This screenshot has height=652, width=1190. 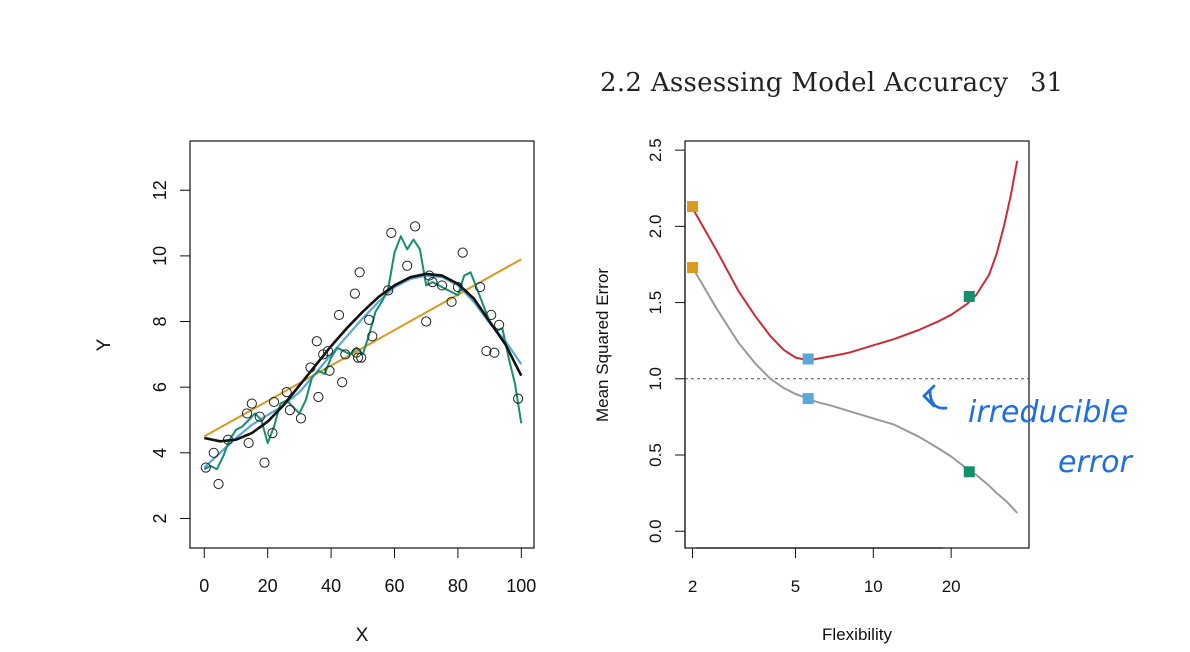 I want to click on right-y-tick-label: 1.0, so click(x=655, y=379).